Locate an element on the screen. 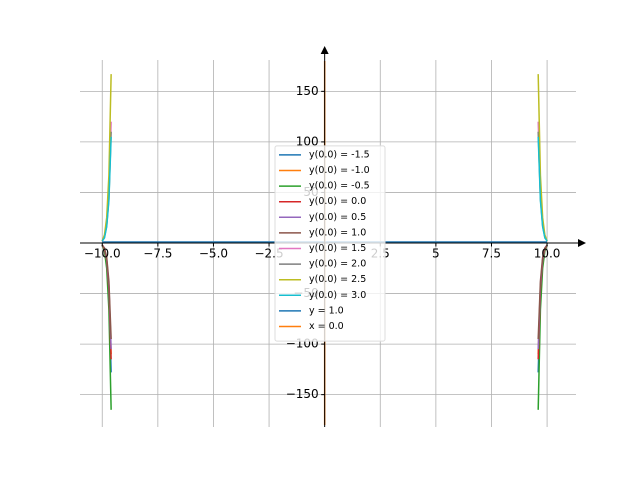 Image resolution: width=640 pixels, height=480 pixels. legend-box is located at coordinates (330, 243).